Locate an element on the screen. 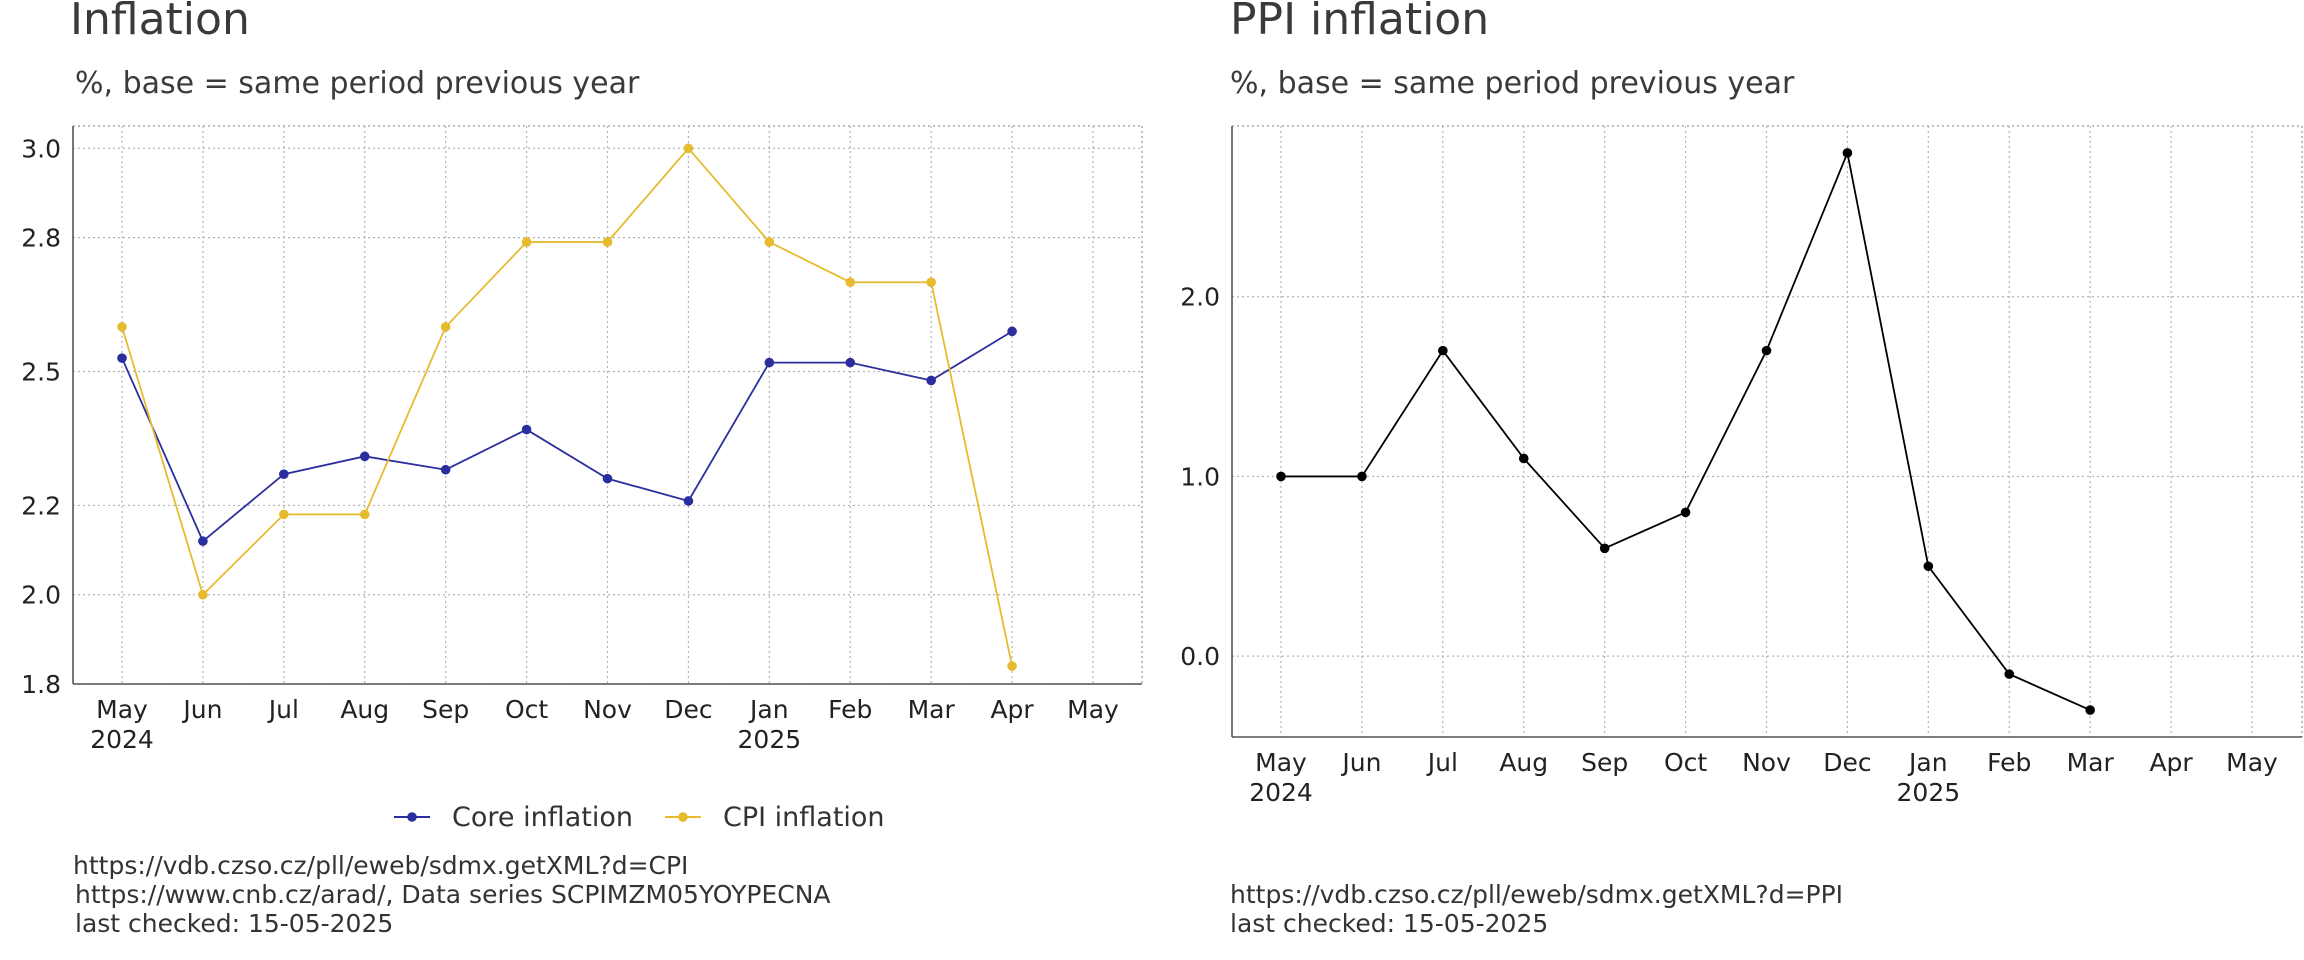  chart-title: PPI inflation is located at coordinates (1360, 22).